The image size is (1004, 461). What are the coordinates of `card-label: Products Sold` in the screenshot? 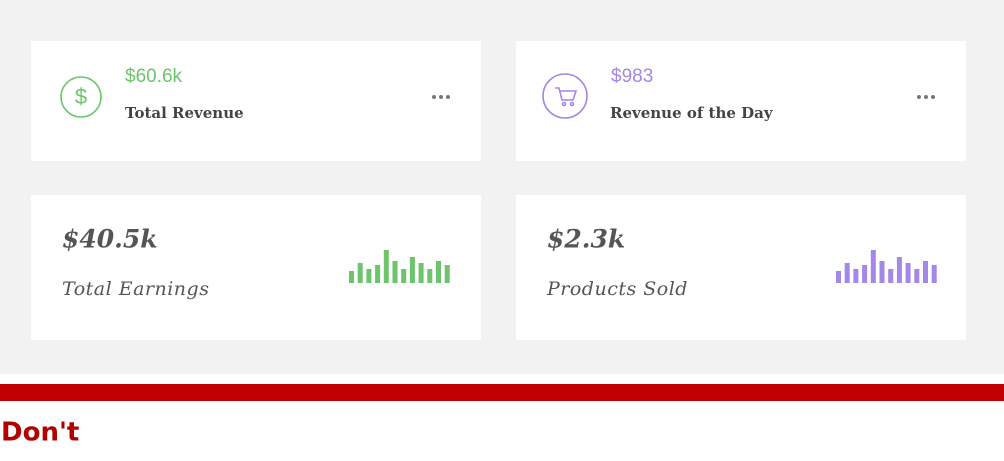 It's located at (617, 289).